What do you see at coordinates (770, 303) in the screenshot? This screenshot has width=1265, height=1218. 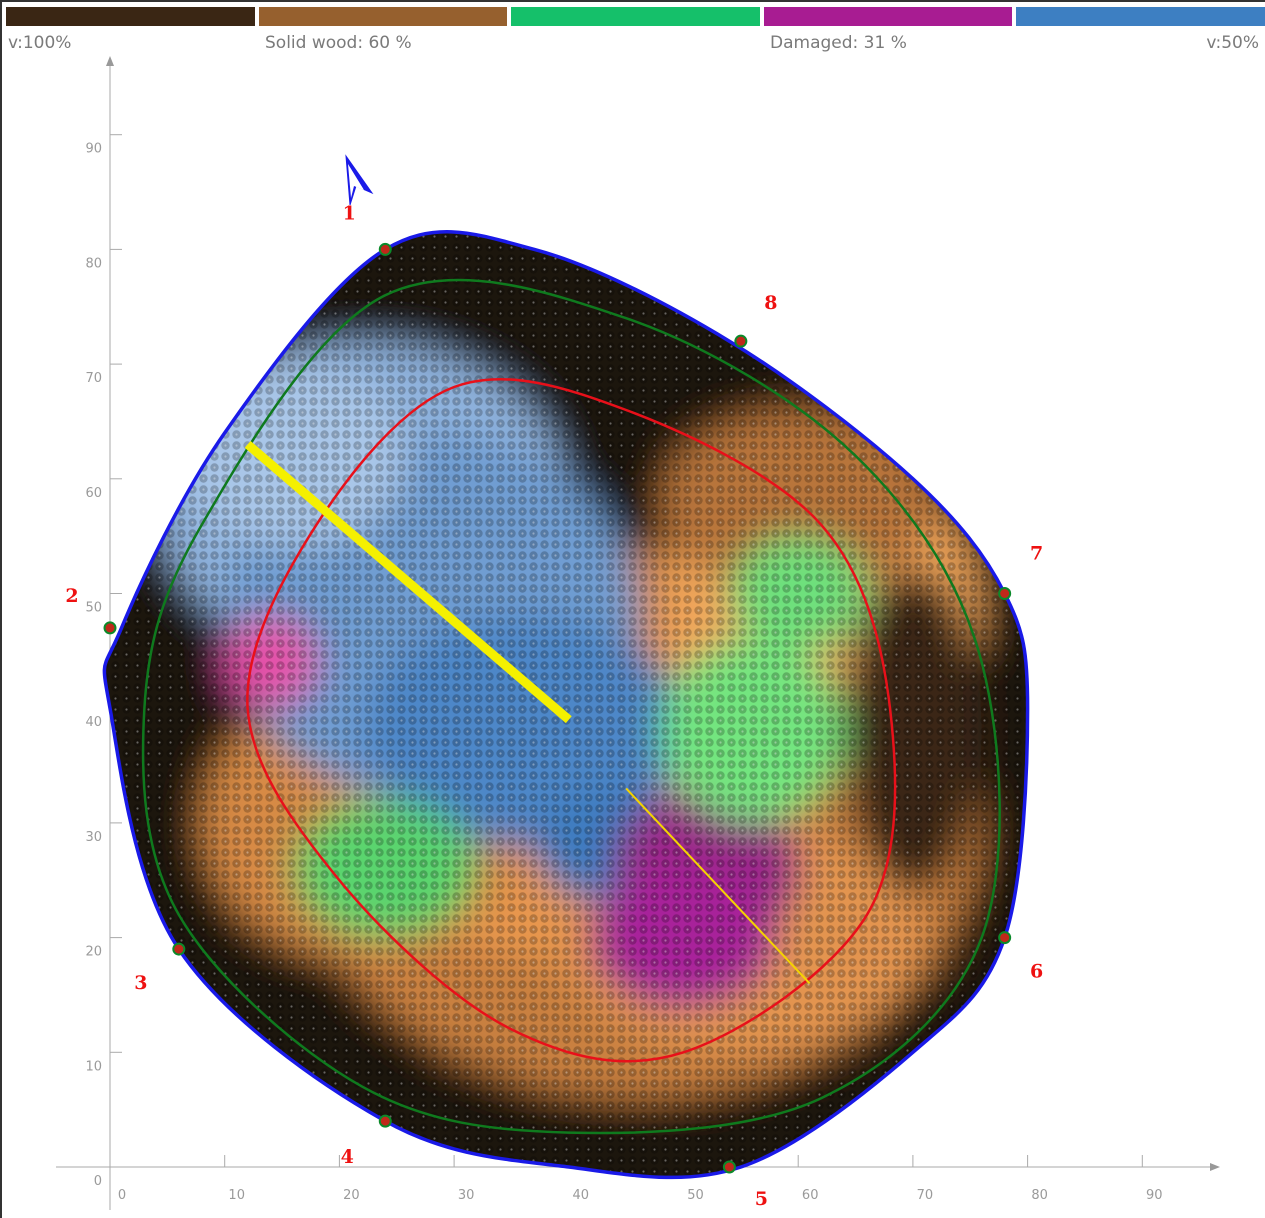 I see `sensor-label-8: 8` at bounding box center [770, 303].